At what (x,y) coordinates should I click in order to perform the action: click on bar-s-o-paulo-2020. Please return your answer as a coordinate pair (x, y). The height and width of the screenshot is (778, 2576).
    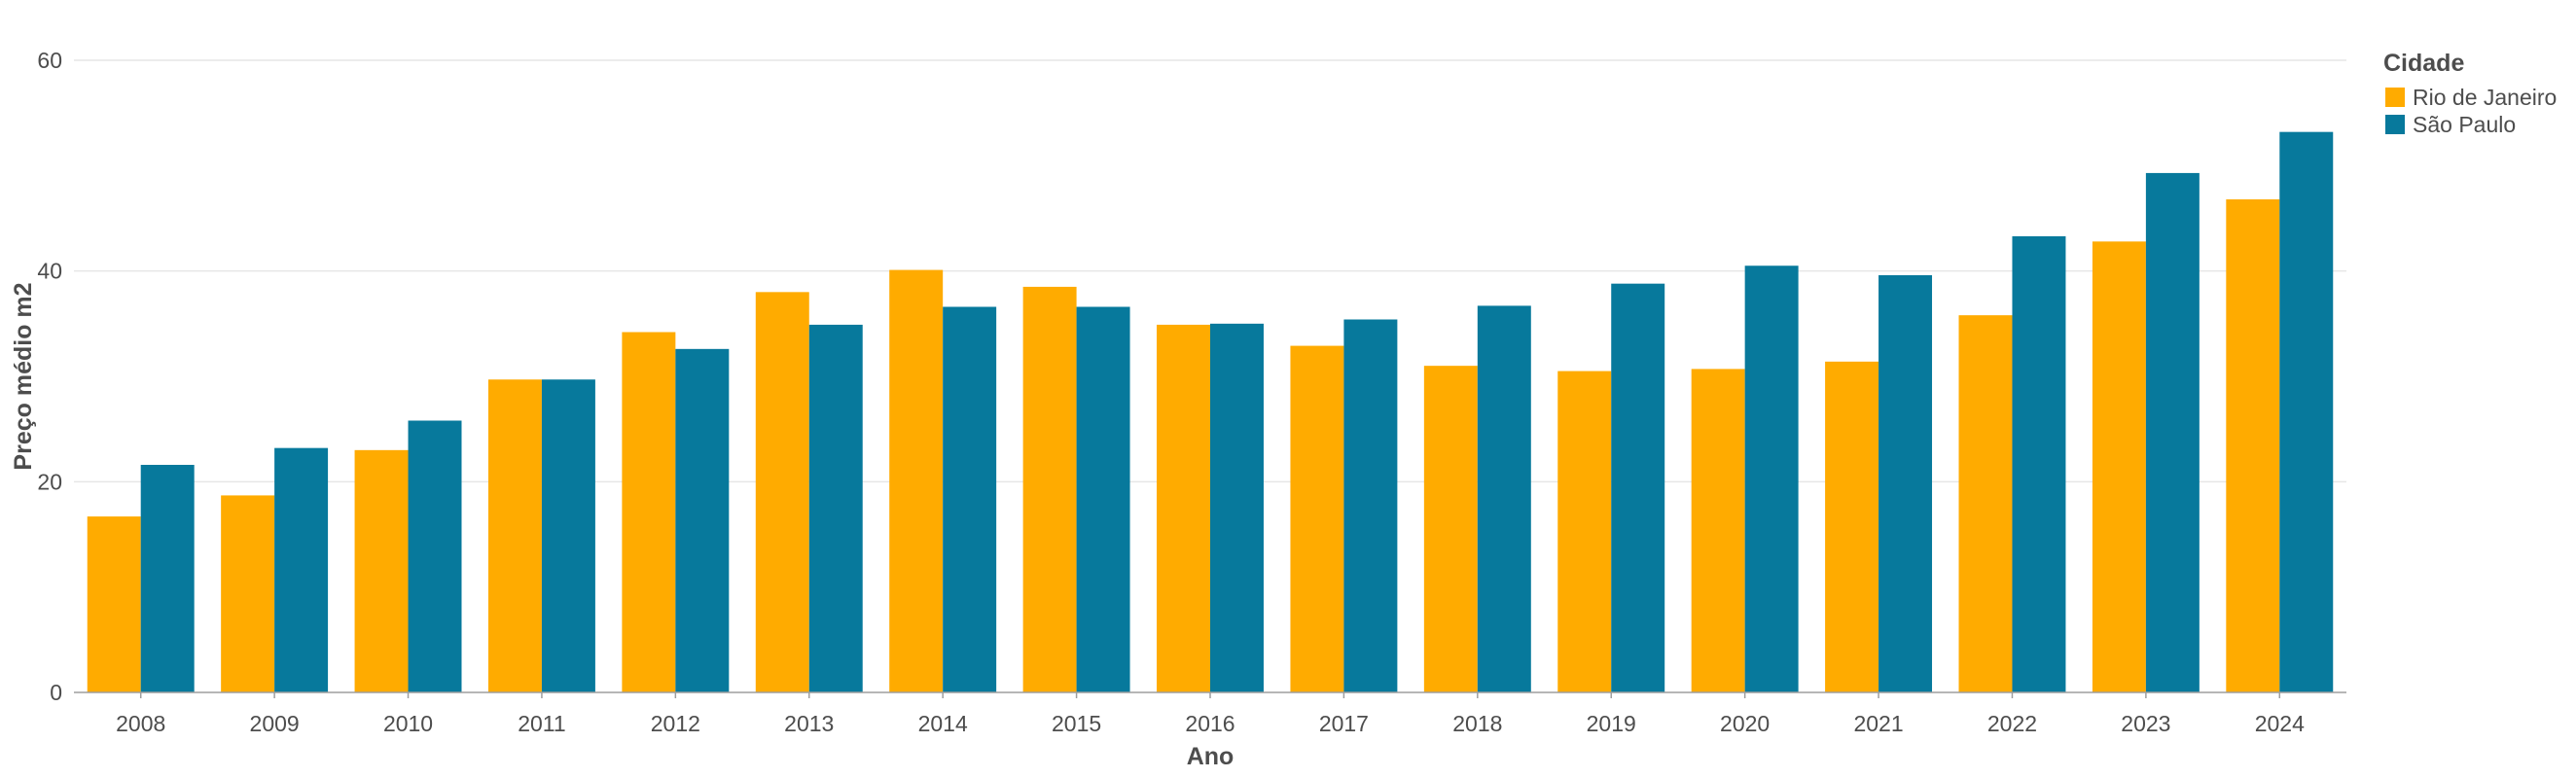
    Looking at the image, I should click on (1771, 478).